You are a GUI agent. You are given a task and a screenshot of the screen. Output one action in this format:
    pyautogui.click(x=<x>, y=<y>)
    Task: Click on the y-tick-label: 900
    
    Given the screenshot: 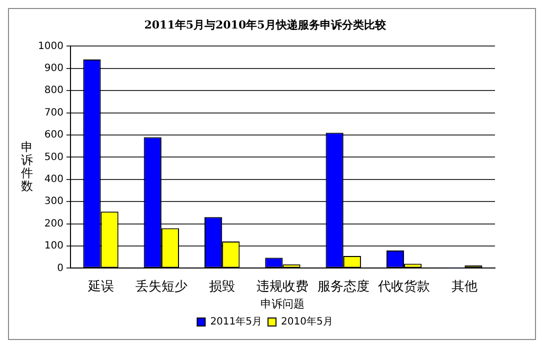 What is the action you would take?
    pyautogui.click(x=54, y=68)
    